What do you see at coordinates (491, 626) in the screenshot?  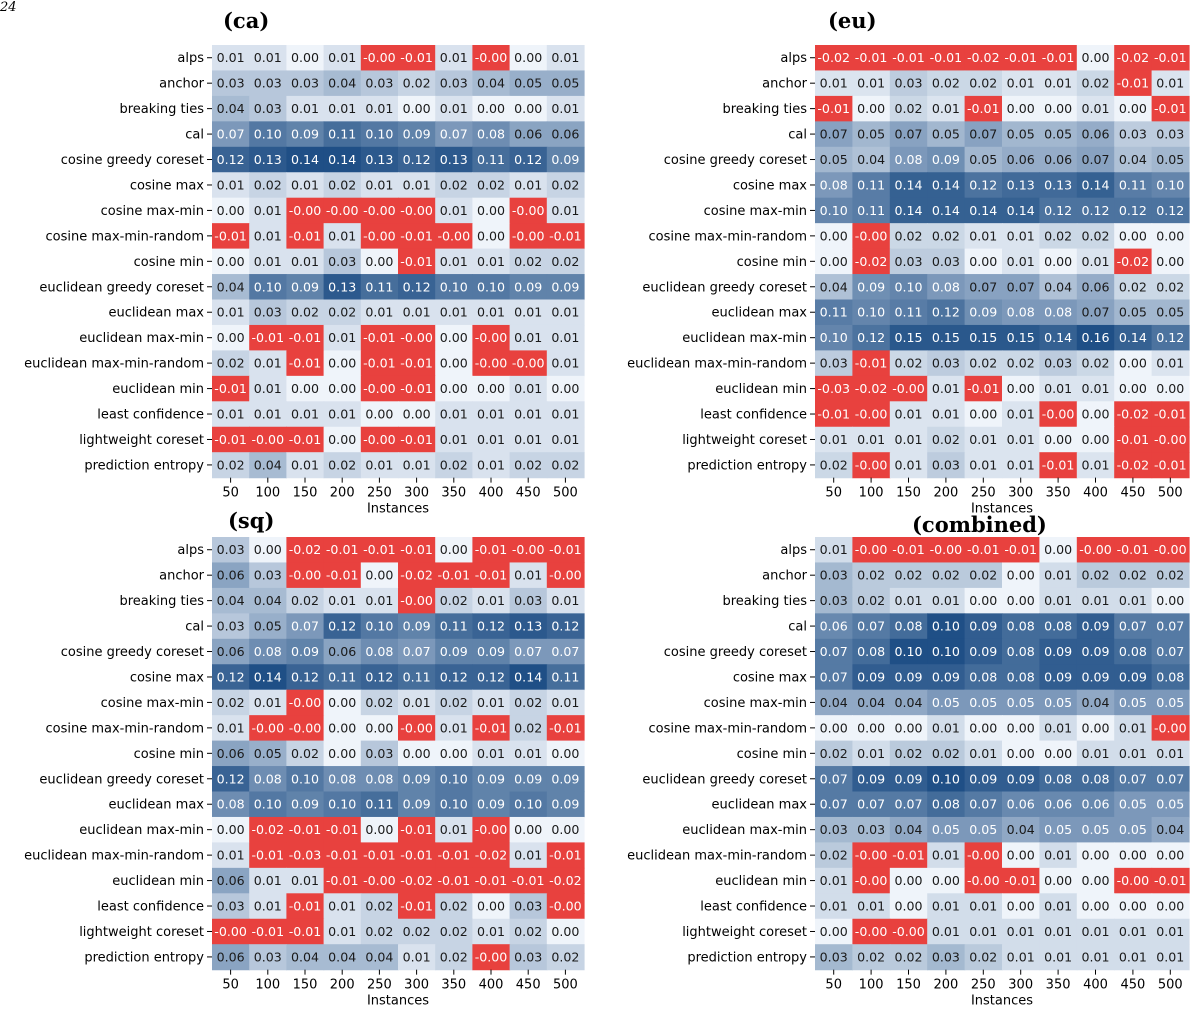 I see `cell-value-label: 0.12` at bounding box center [491, 626].